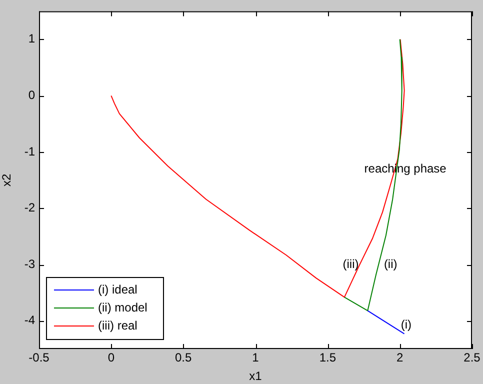  I want to click on y-axis-title: x2, so click(7, 179).